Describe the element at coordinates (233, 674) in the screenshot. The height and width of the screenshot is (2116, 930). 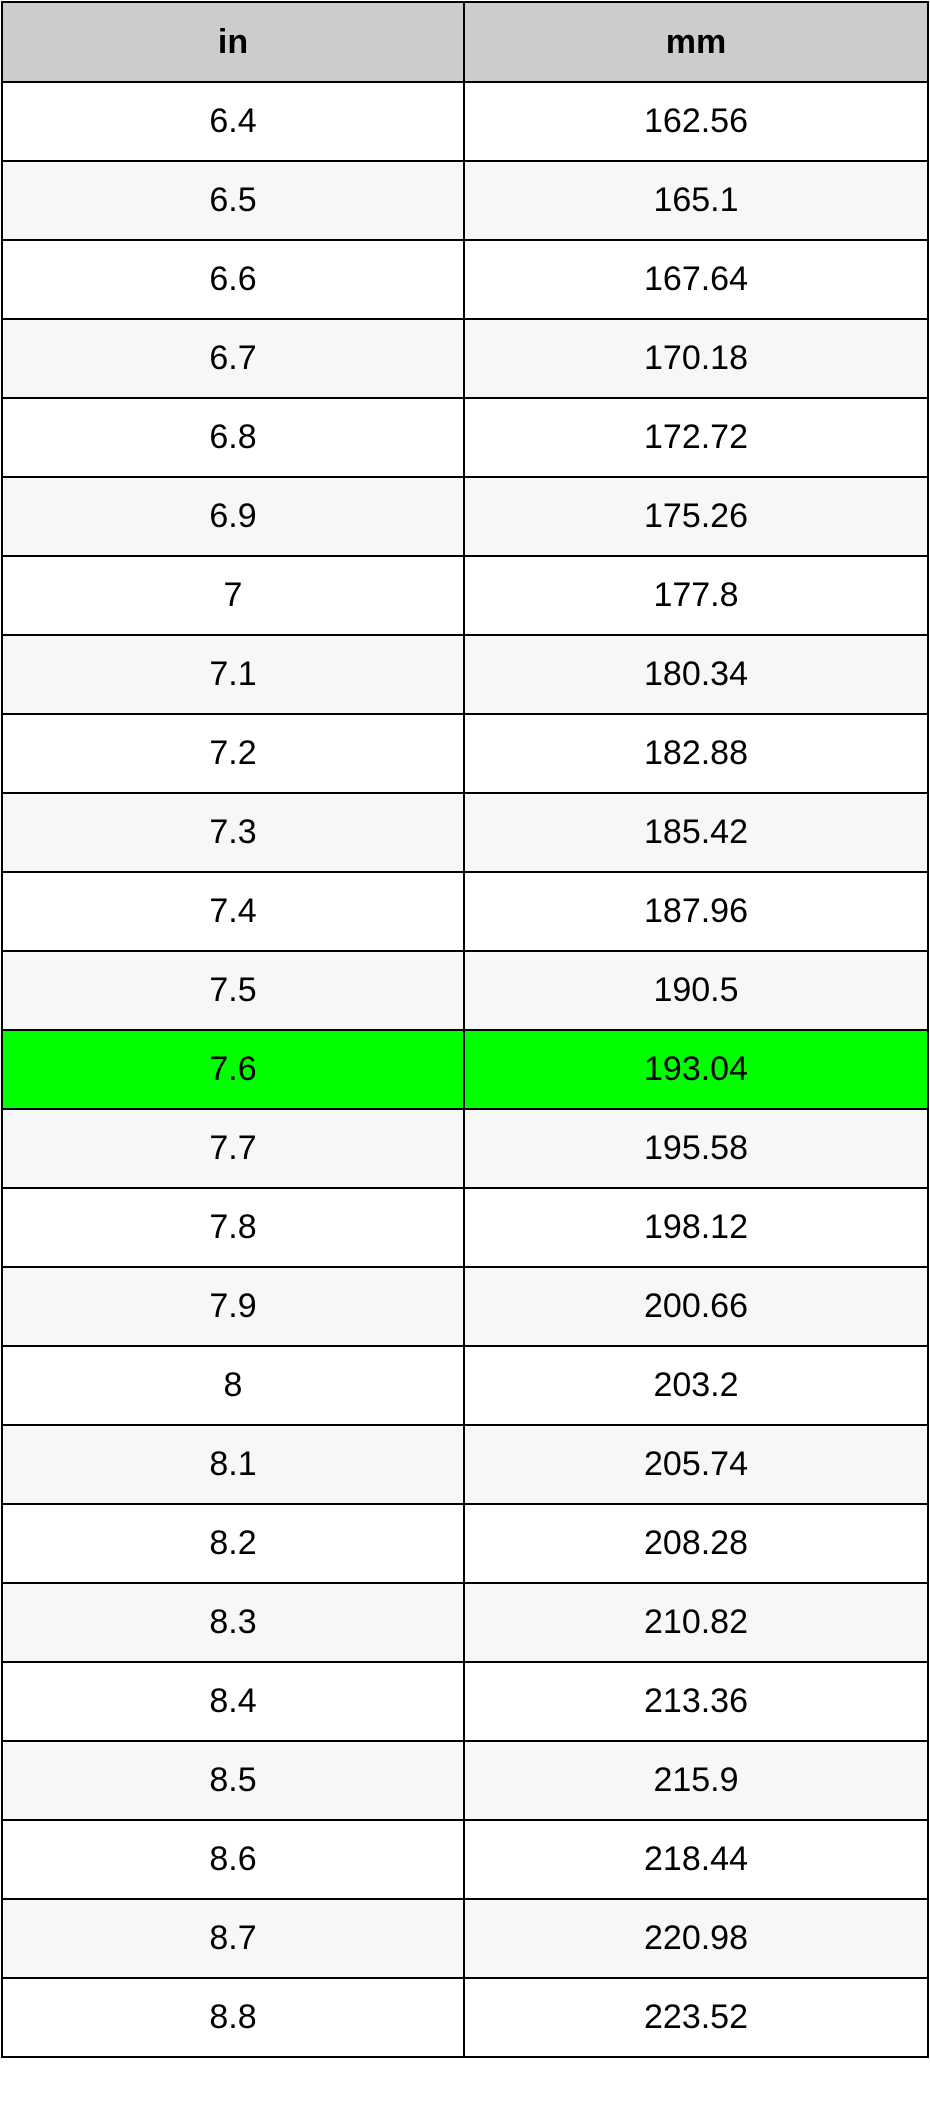
I see `cell-in: 7.1` at that location.